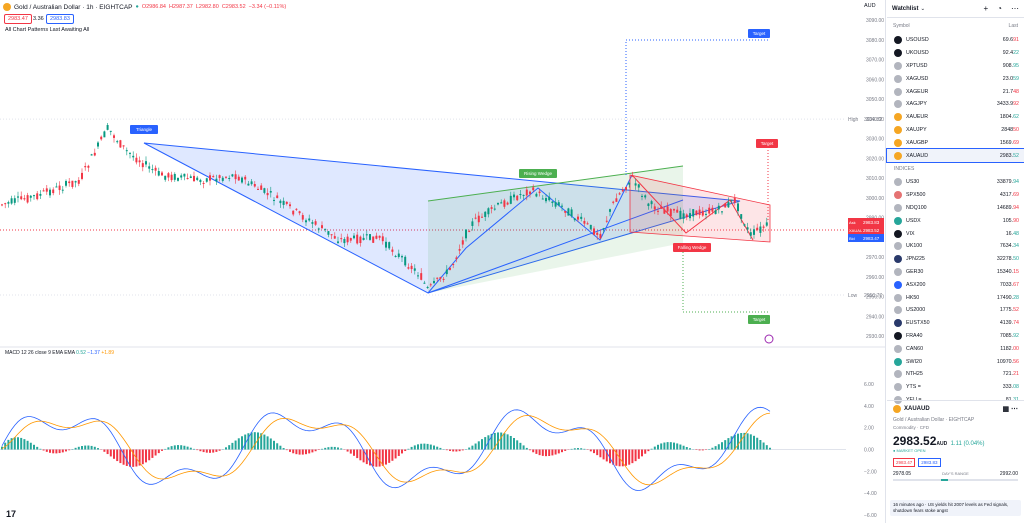  Describe the element at coordinates (955, 117) in the screenshot. I see `watchlist-row-xaueur: XAUEUR 1804.62` at that location.